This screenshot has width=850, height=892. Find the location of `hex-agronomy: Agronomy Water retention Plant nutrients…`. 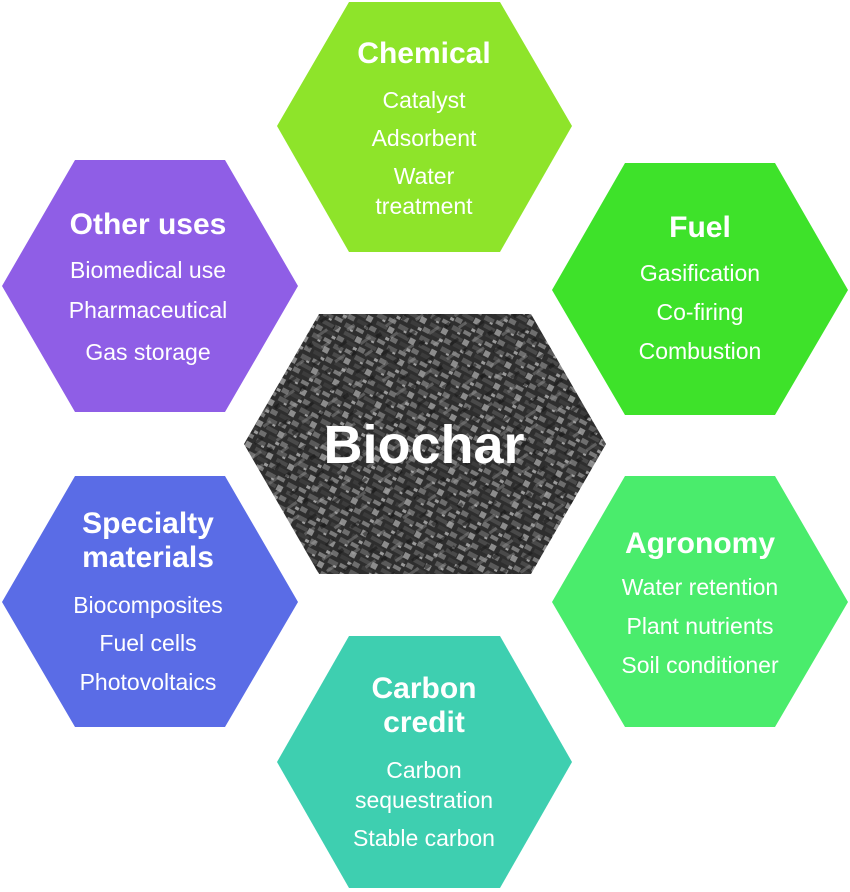

hex-agronomy: Agronomy Water retention Plant nutrients… is located at coordinates (700, 601).